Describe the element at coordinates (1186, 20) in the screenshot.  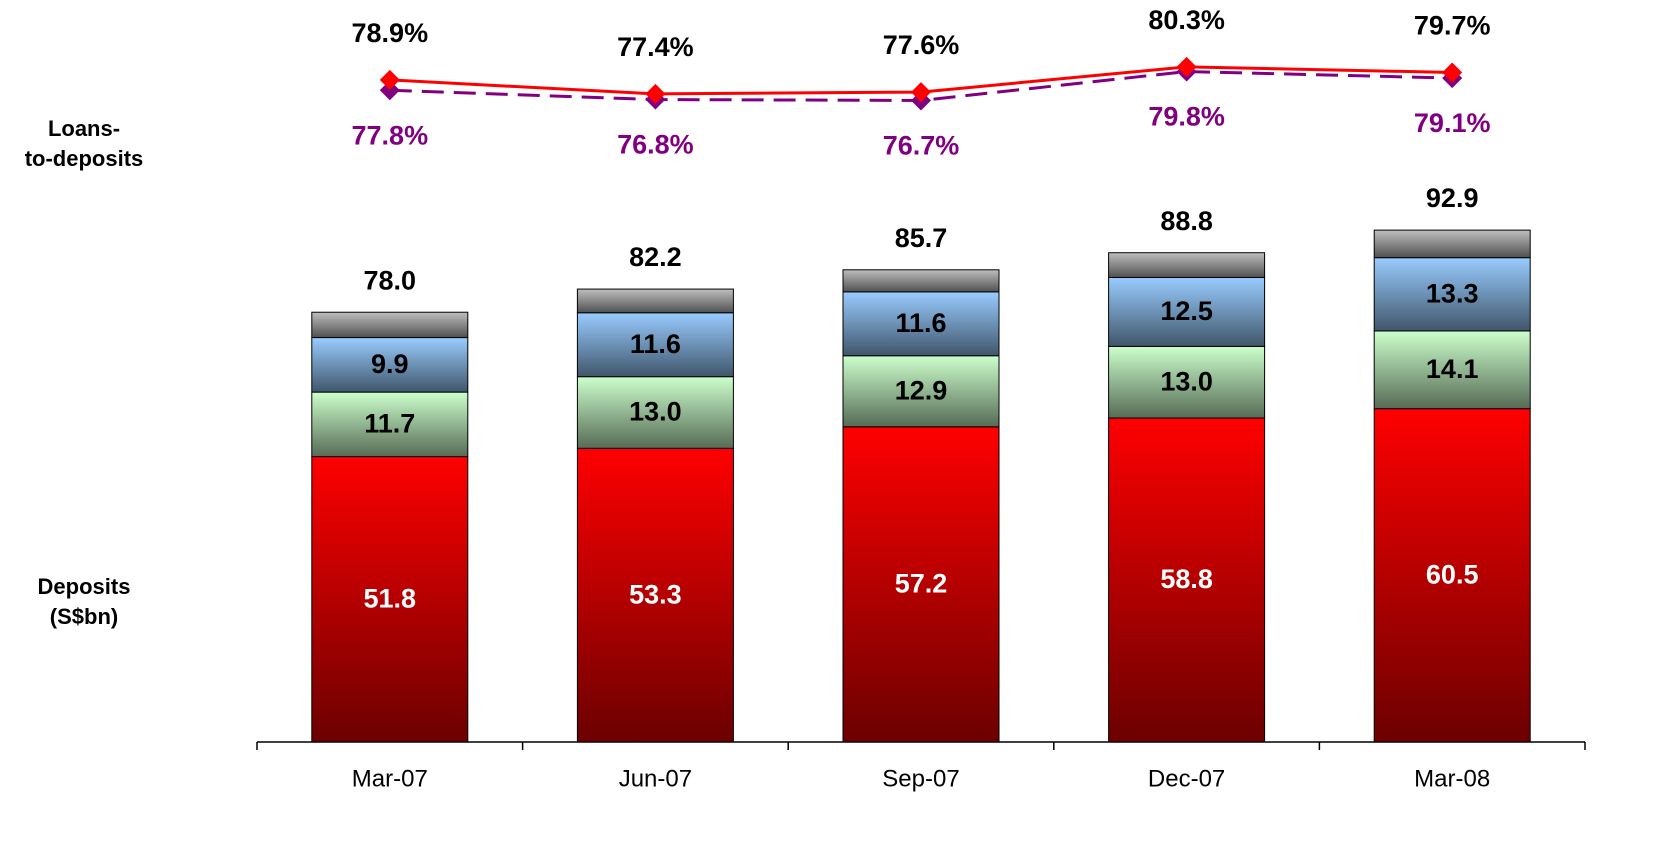
I see `data-label: 80.3%` at that location.